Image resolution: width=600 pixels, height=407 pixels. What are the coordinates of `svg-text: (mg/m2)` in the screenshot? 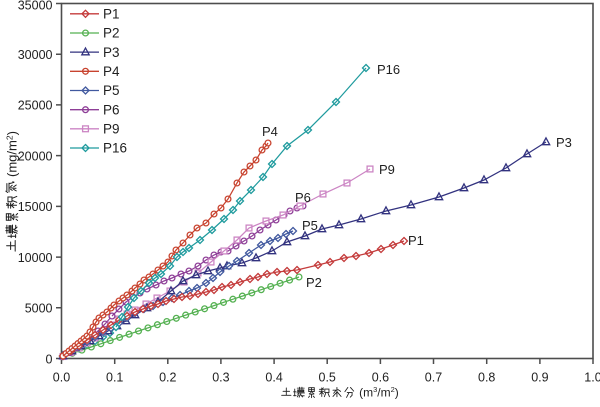 It's located at (12, 154).